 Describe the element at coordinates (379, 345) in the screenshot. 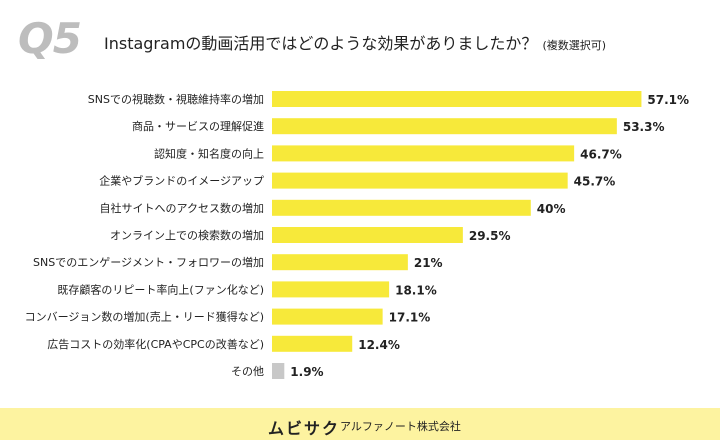

I see `value-label: 12.4%` at that location.